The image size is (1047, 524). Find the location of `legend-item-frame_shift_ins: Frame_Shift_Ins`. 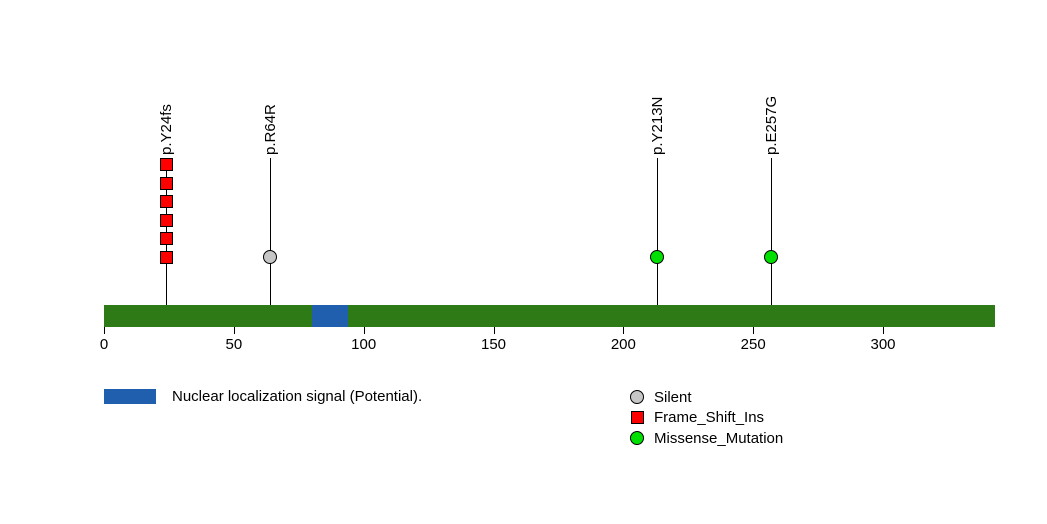

legend-item-frame_shift_ins: Frame_Shift_Ins is located at coordinates (706, 418).